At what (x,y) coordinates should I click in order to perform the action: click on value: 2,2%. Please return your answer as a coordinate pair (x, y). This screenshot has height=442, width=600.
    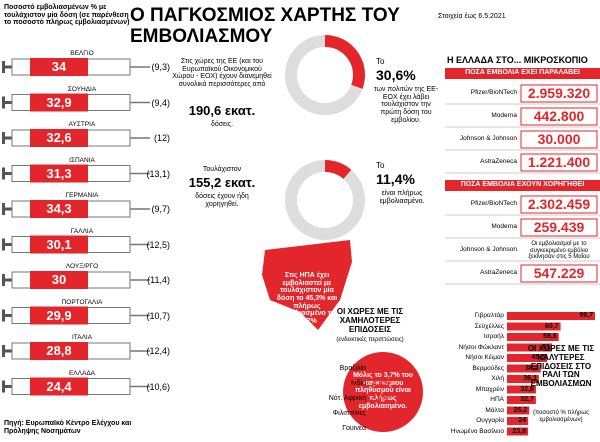
    Looking at the image, I should click on (381, 382).